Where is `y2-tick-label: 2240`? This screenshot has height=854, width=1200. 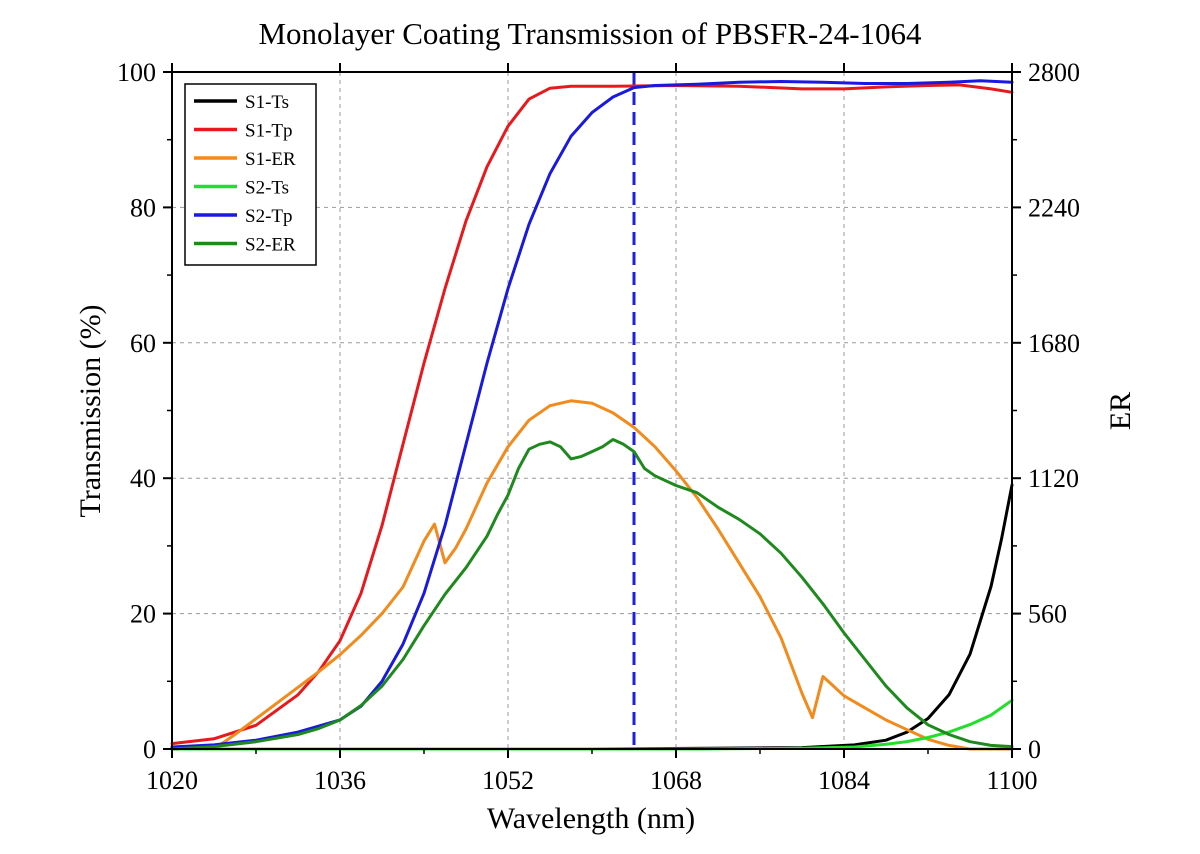
y2-tick-label: 2240 is located at coordinates (1054, 207).